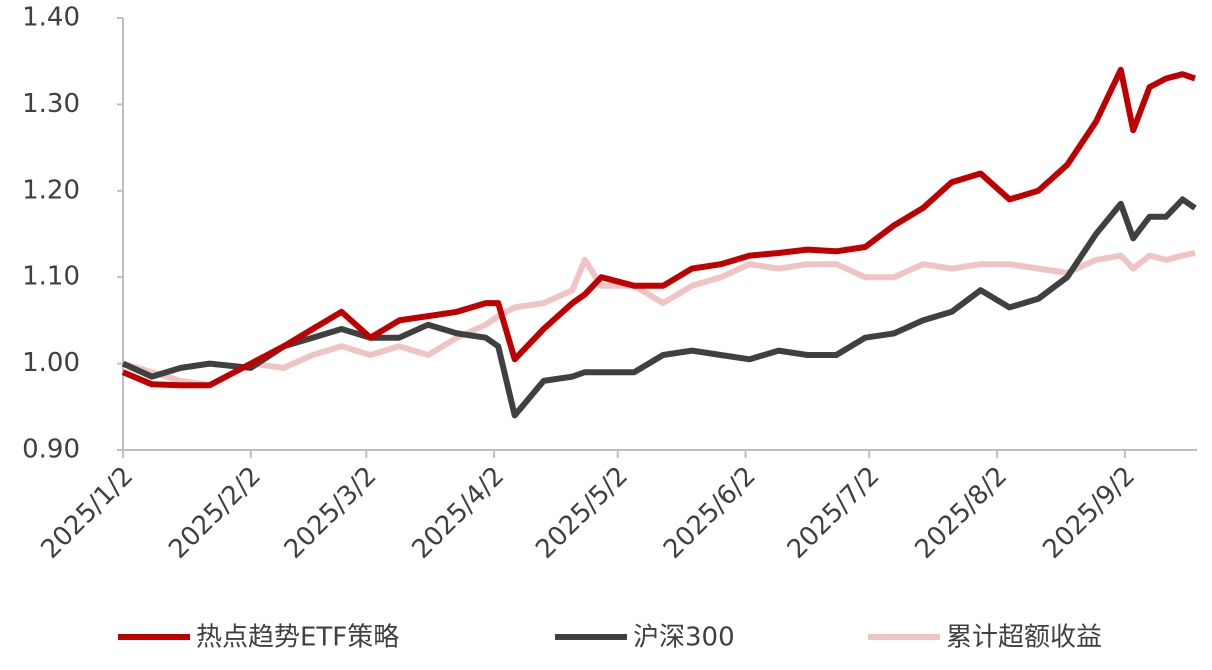 The width and height of the screenshot is (1212, 670). What do you see at coordinates (331, 513) in the screenshot?
I see `x-tick-label: 2025/3/2` at bounding box center [331, 513].